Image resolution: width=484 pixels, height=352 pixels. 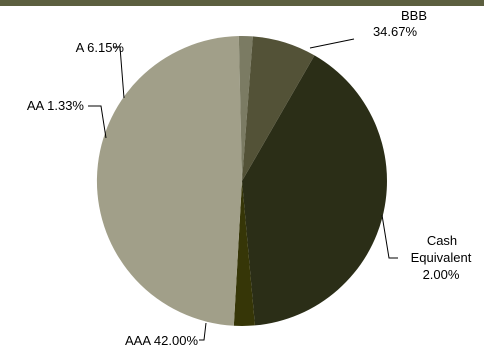 What do you see at coordinates (414, 15) in the screenshot?
I see `slice-label-bbb: BBB` at bounding box center [414, 15].